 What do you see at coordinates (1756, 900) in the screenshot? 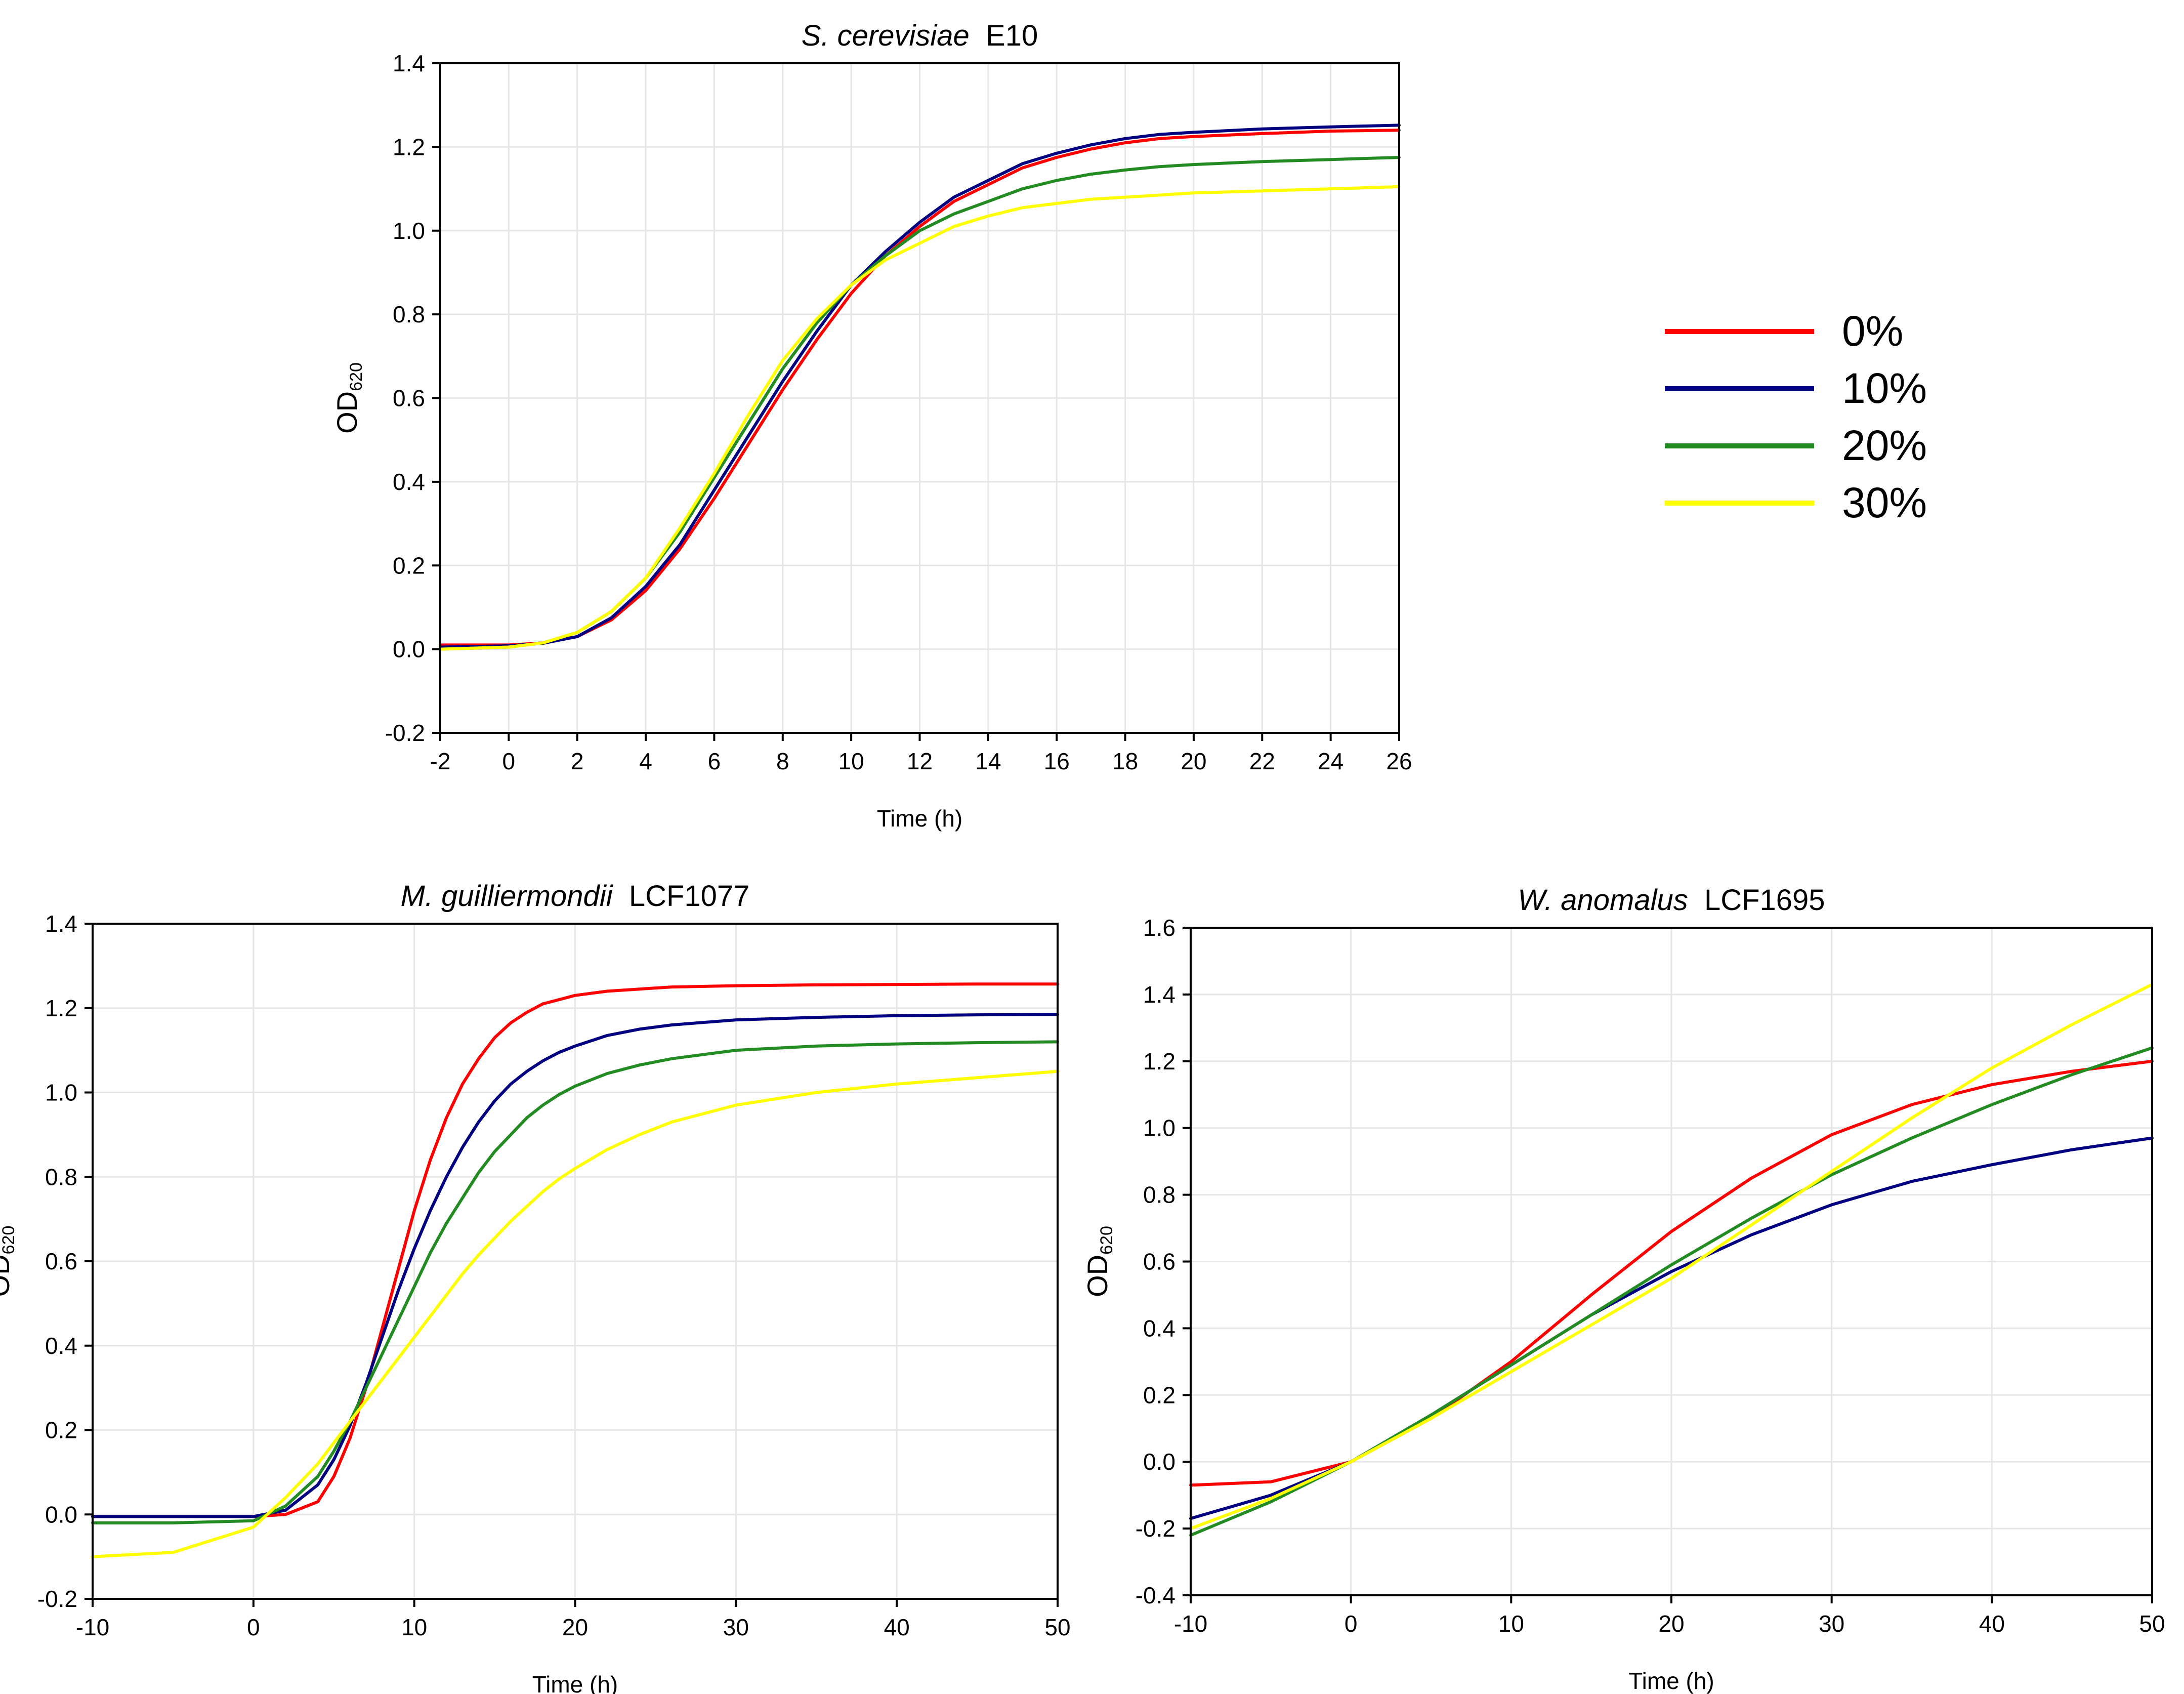
I see `chart-title-strain: LCF1695` at bounding box center [1756, 900].